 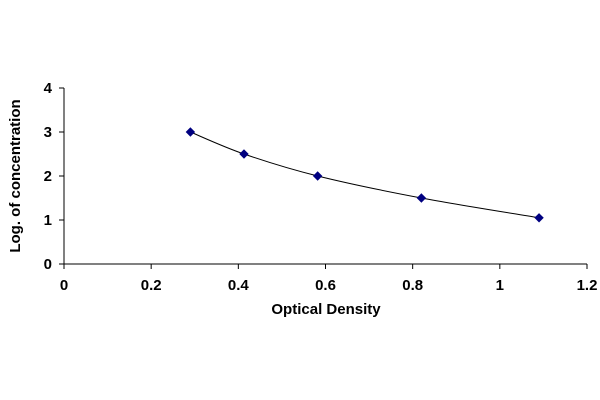 What do you see at coordinates (500, 285) in the screenshot?
I see `x-tick-label: 1` at bounding box center [500, 285].